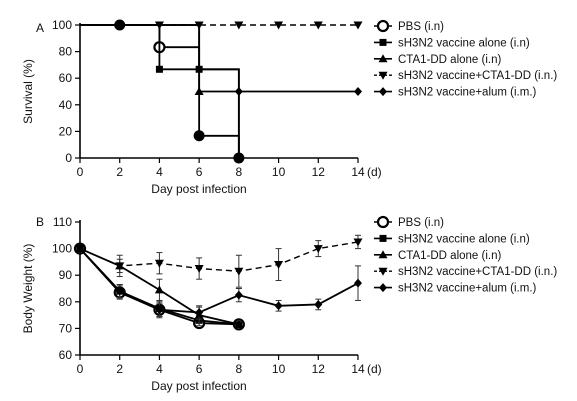 This screenshot has height=401, width=577. I want to click on x-unit-label: (d), so click(374, 369).